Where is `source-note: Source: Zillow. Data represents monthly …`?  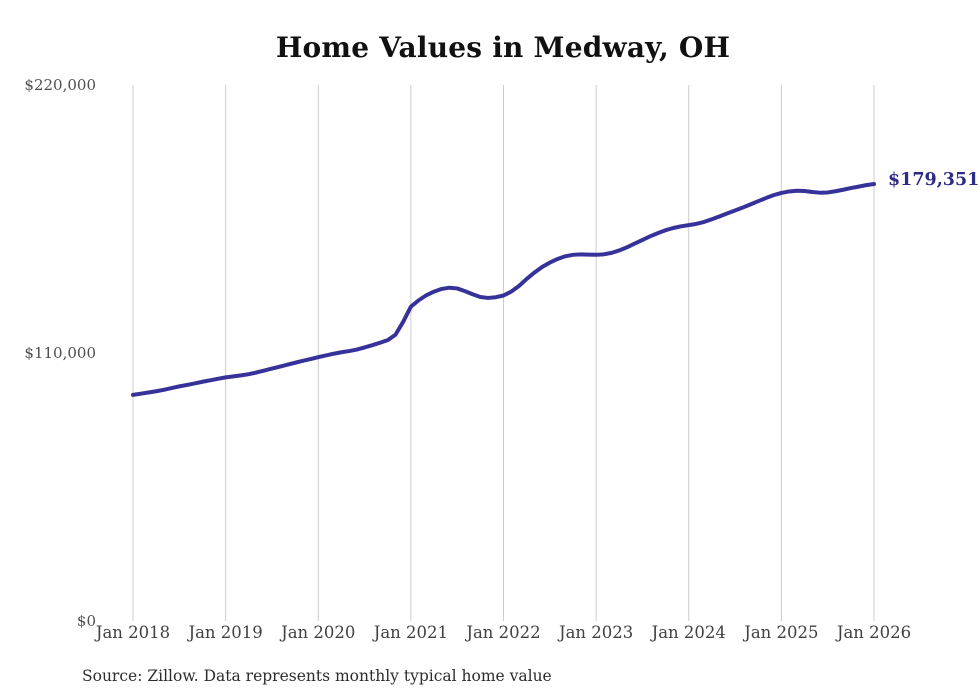
source-note: Source: Zillow. Data represents monthly … is located at coordinates (317, 676).